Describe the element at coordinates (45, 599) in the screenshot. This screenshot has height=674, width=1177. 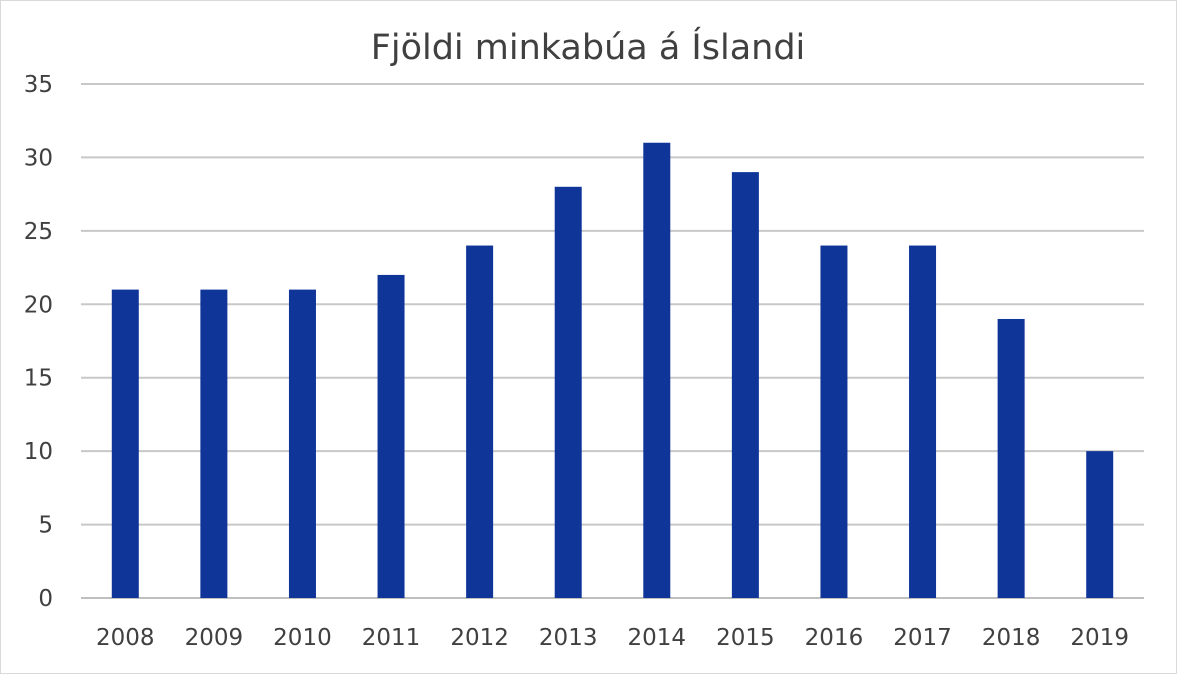
I see `y-tick-label: 0` at that location.